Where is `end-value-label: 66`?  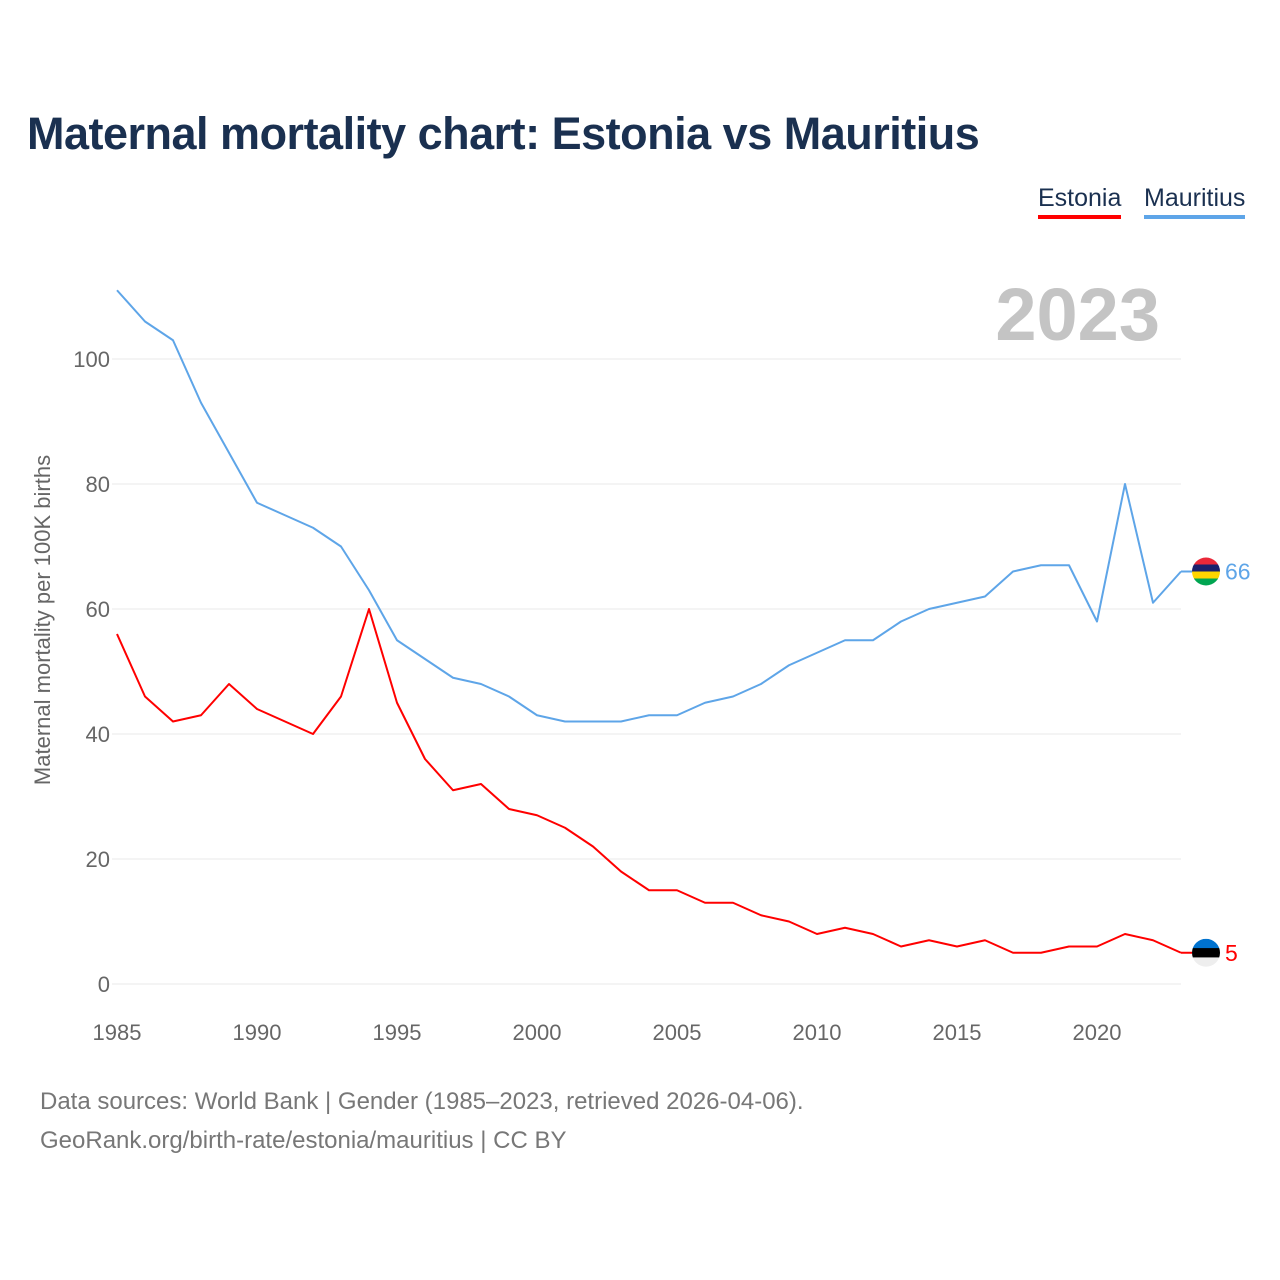
end-value-label: 66 is located at coordinates (1238, 572).